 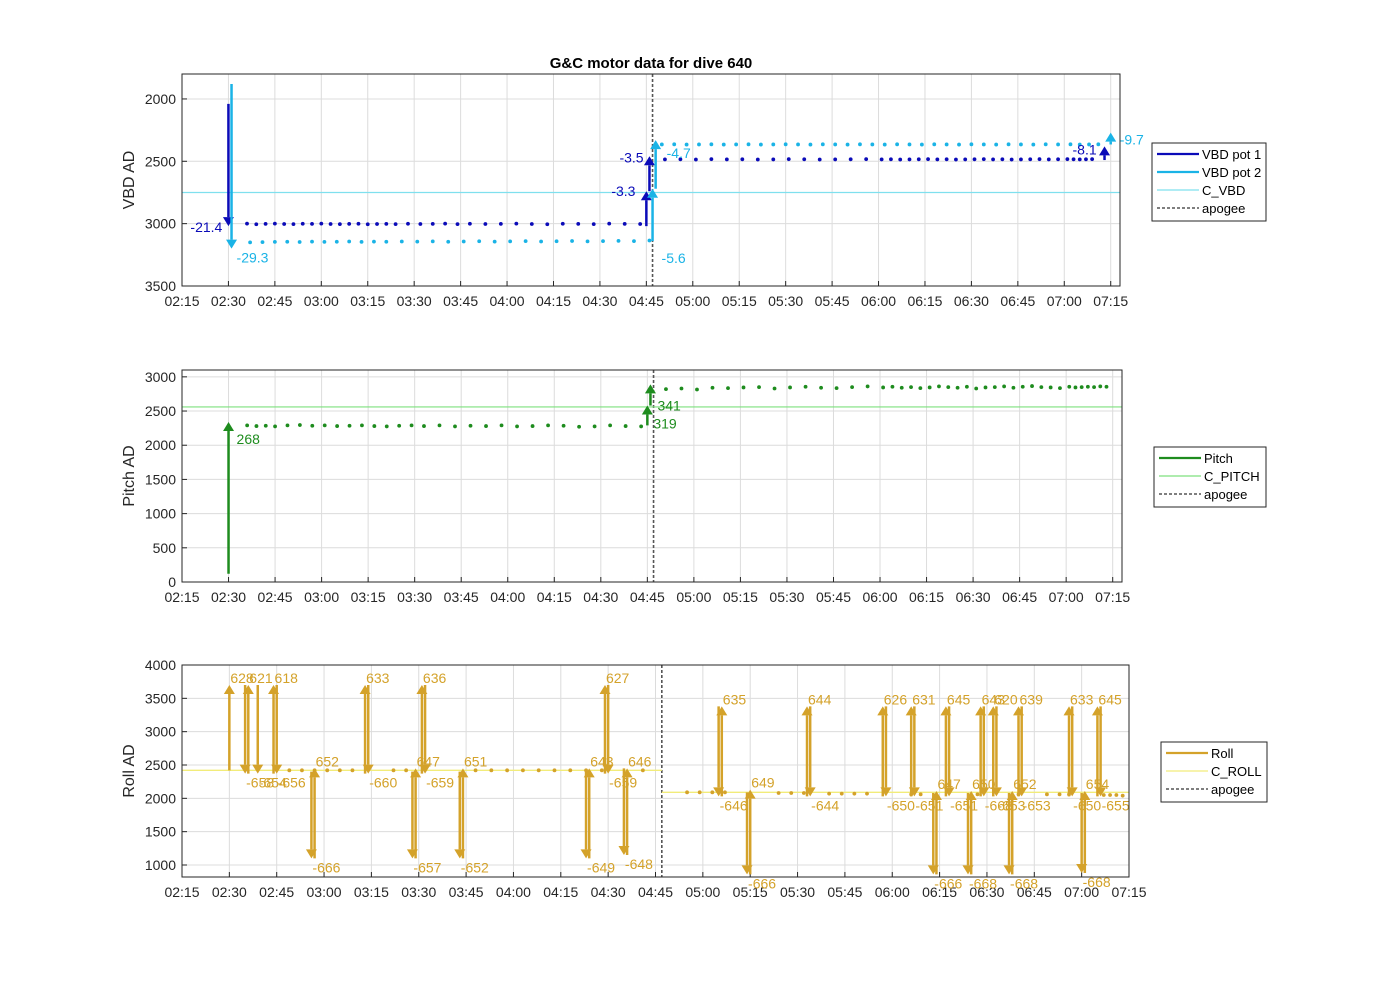 I want to click on roll-arrow-label: 621, so click(x=261, y=678).